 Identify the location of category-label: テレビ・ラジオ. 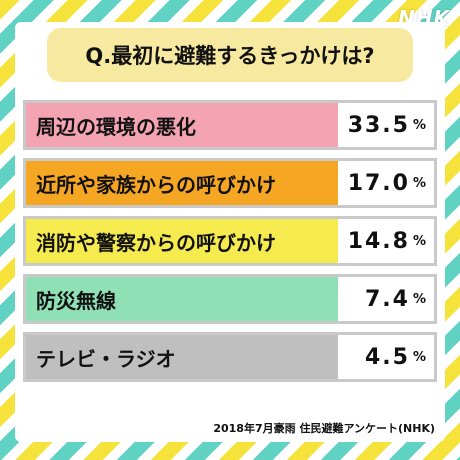
(106, 358).